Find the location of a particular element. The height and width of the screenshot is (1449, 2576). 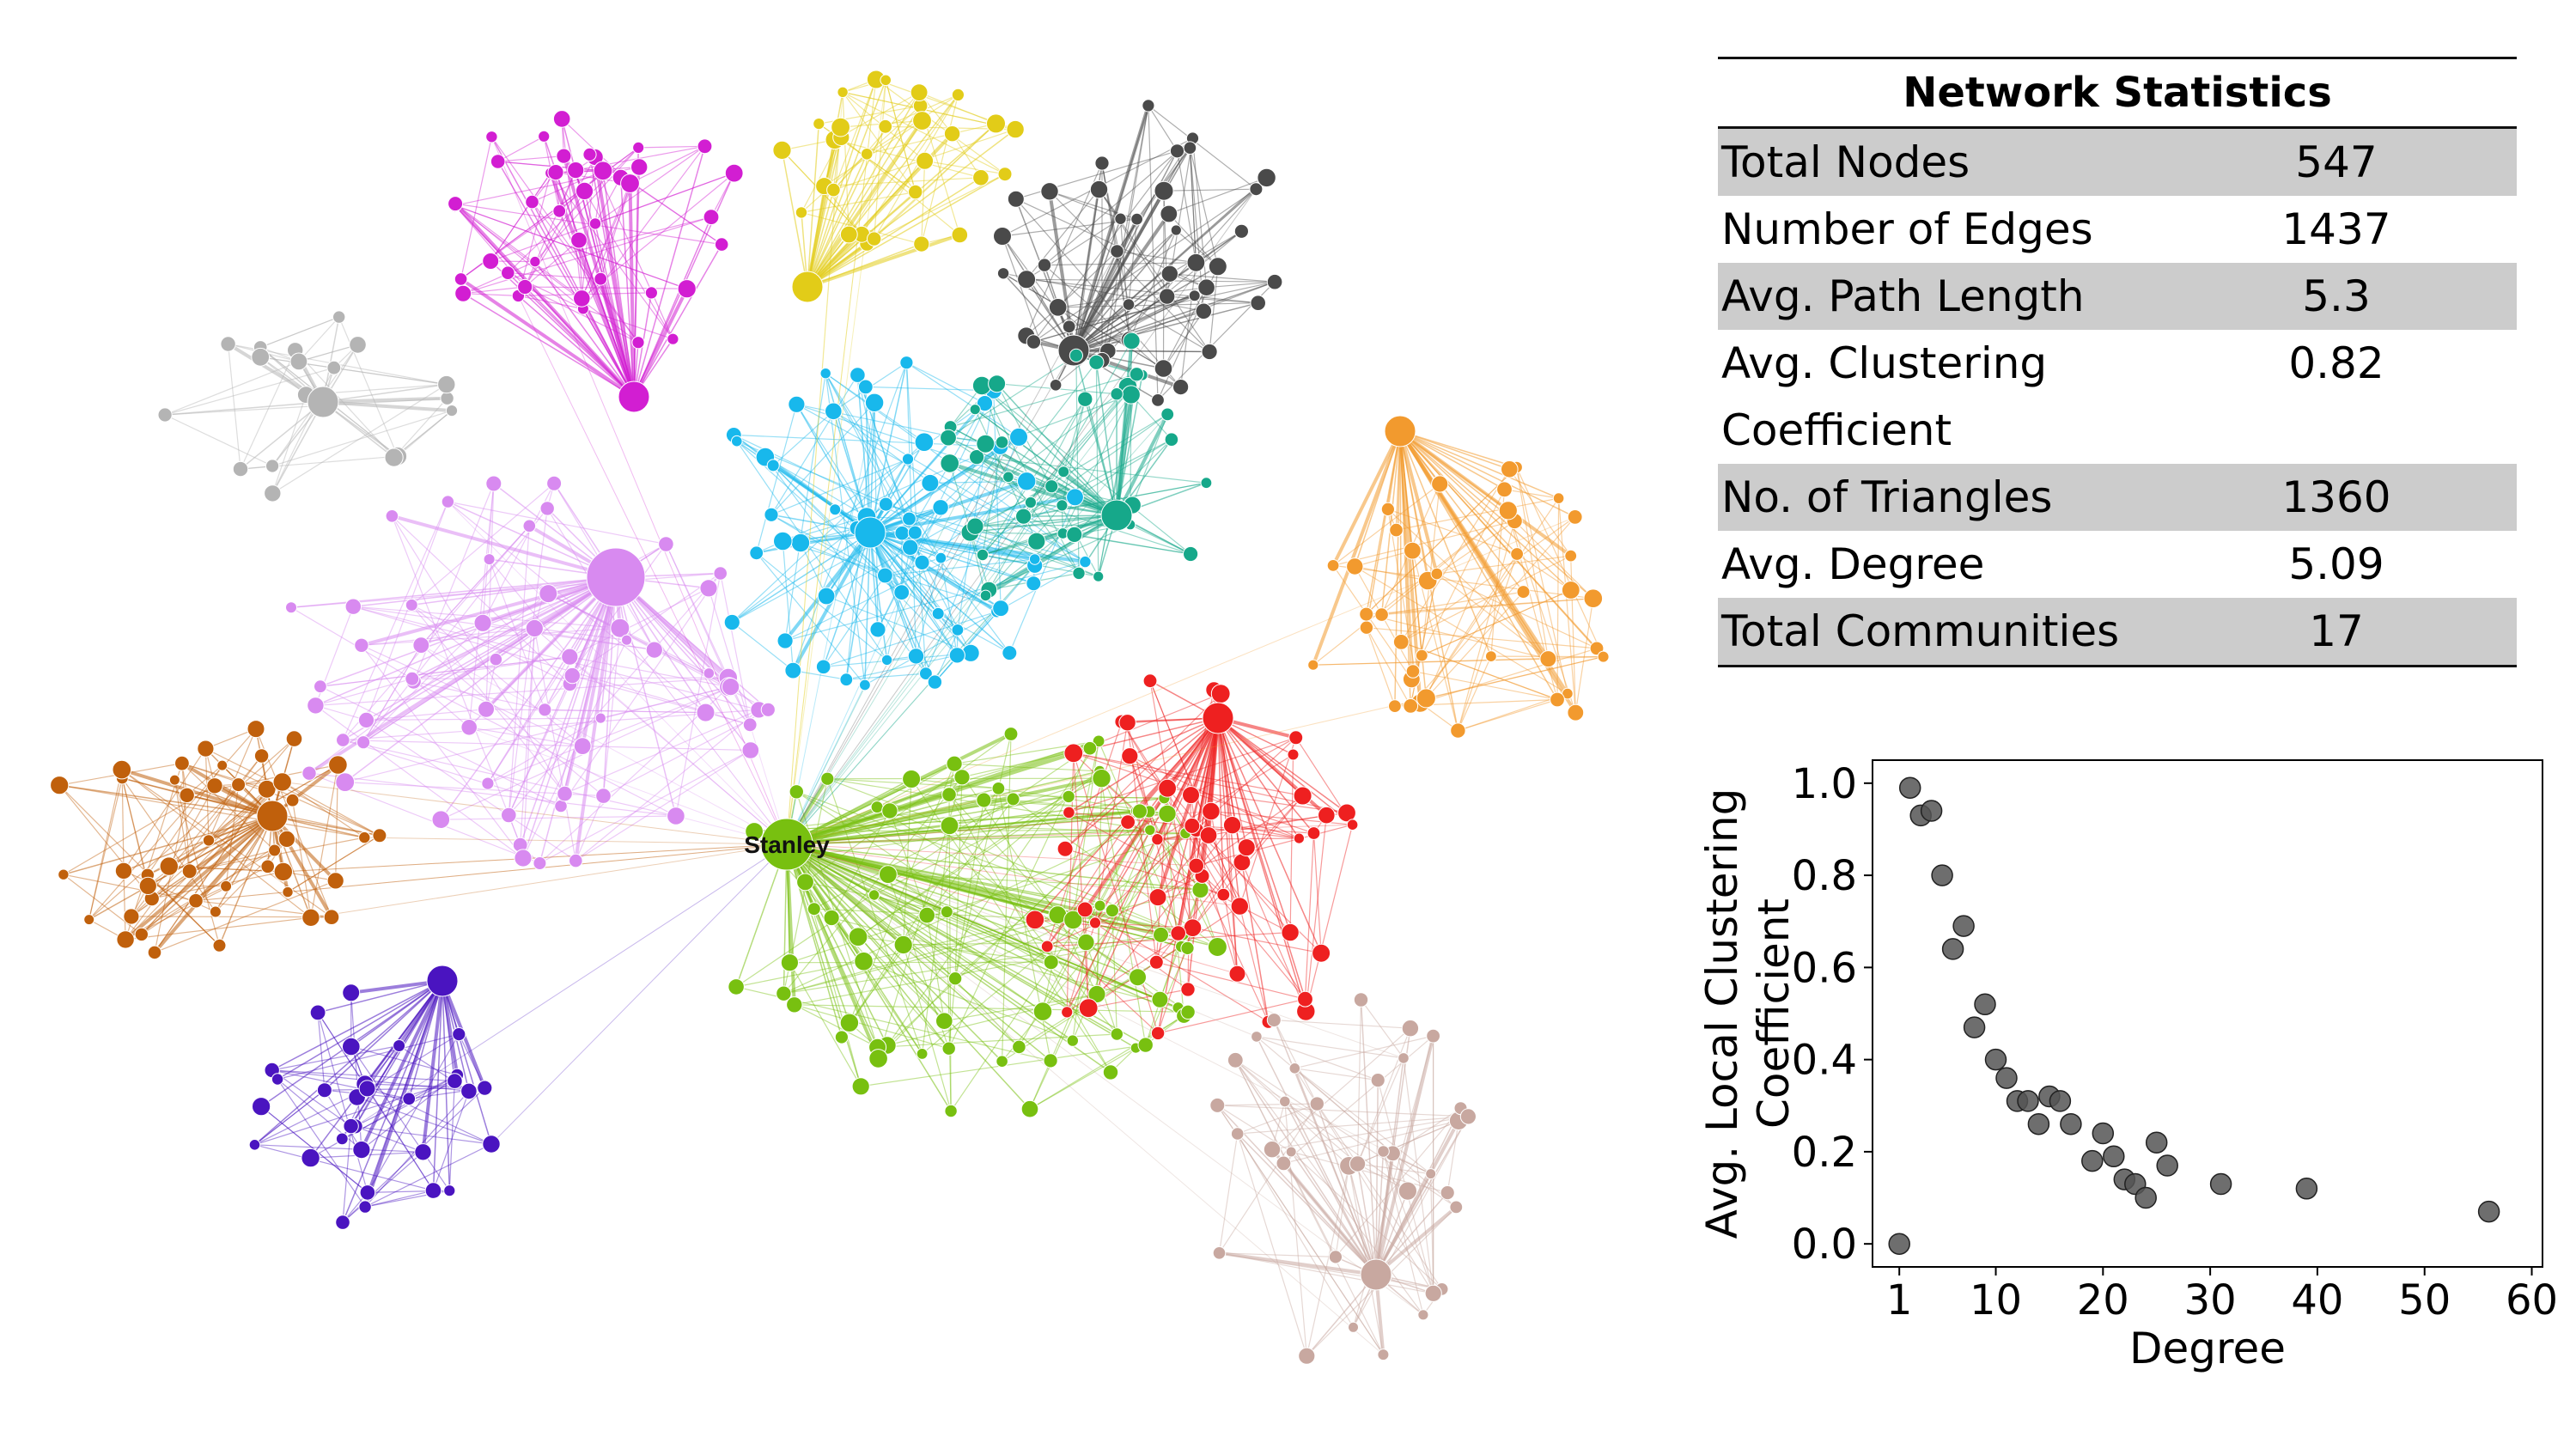

stats-label-line2: Coefficient is located at coordinates (1836, 430).